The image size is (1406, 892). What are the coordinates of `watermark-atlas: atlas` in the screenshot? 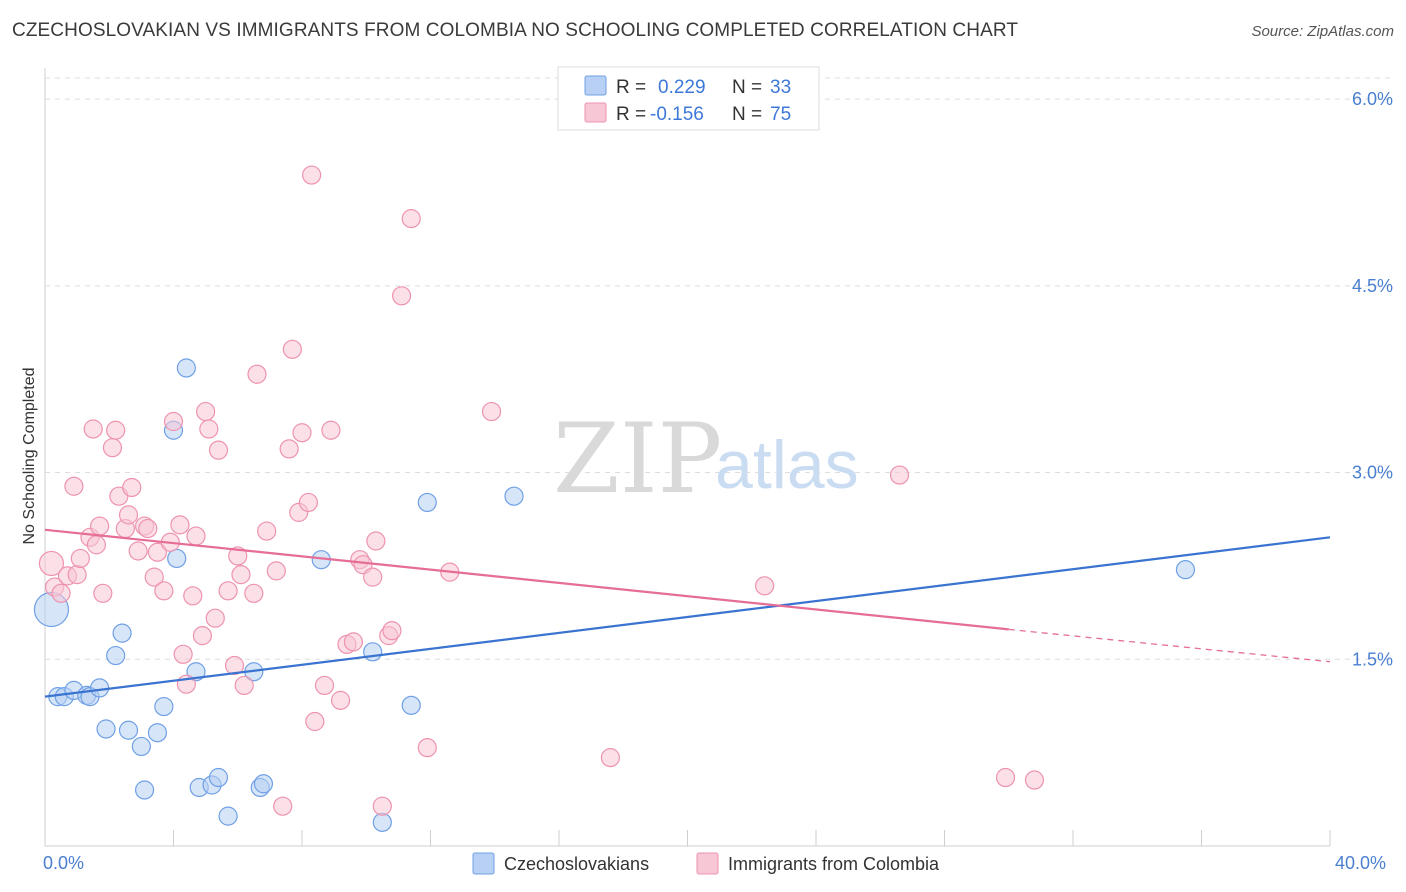 It's located at (787, 465).